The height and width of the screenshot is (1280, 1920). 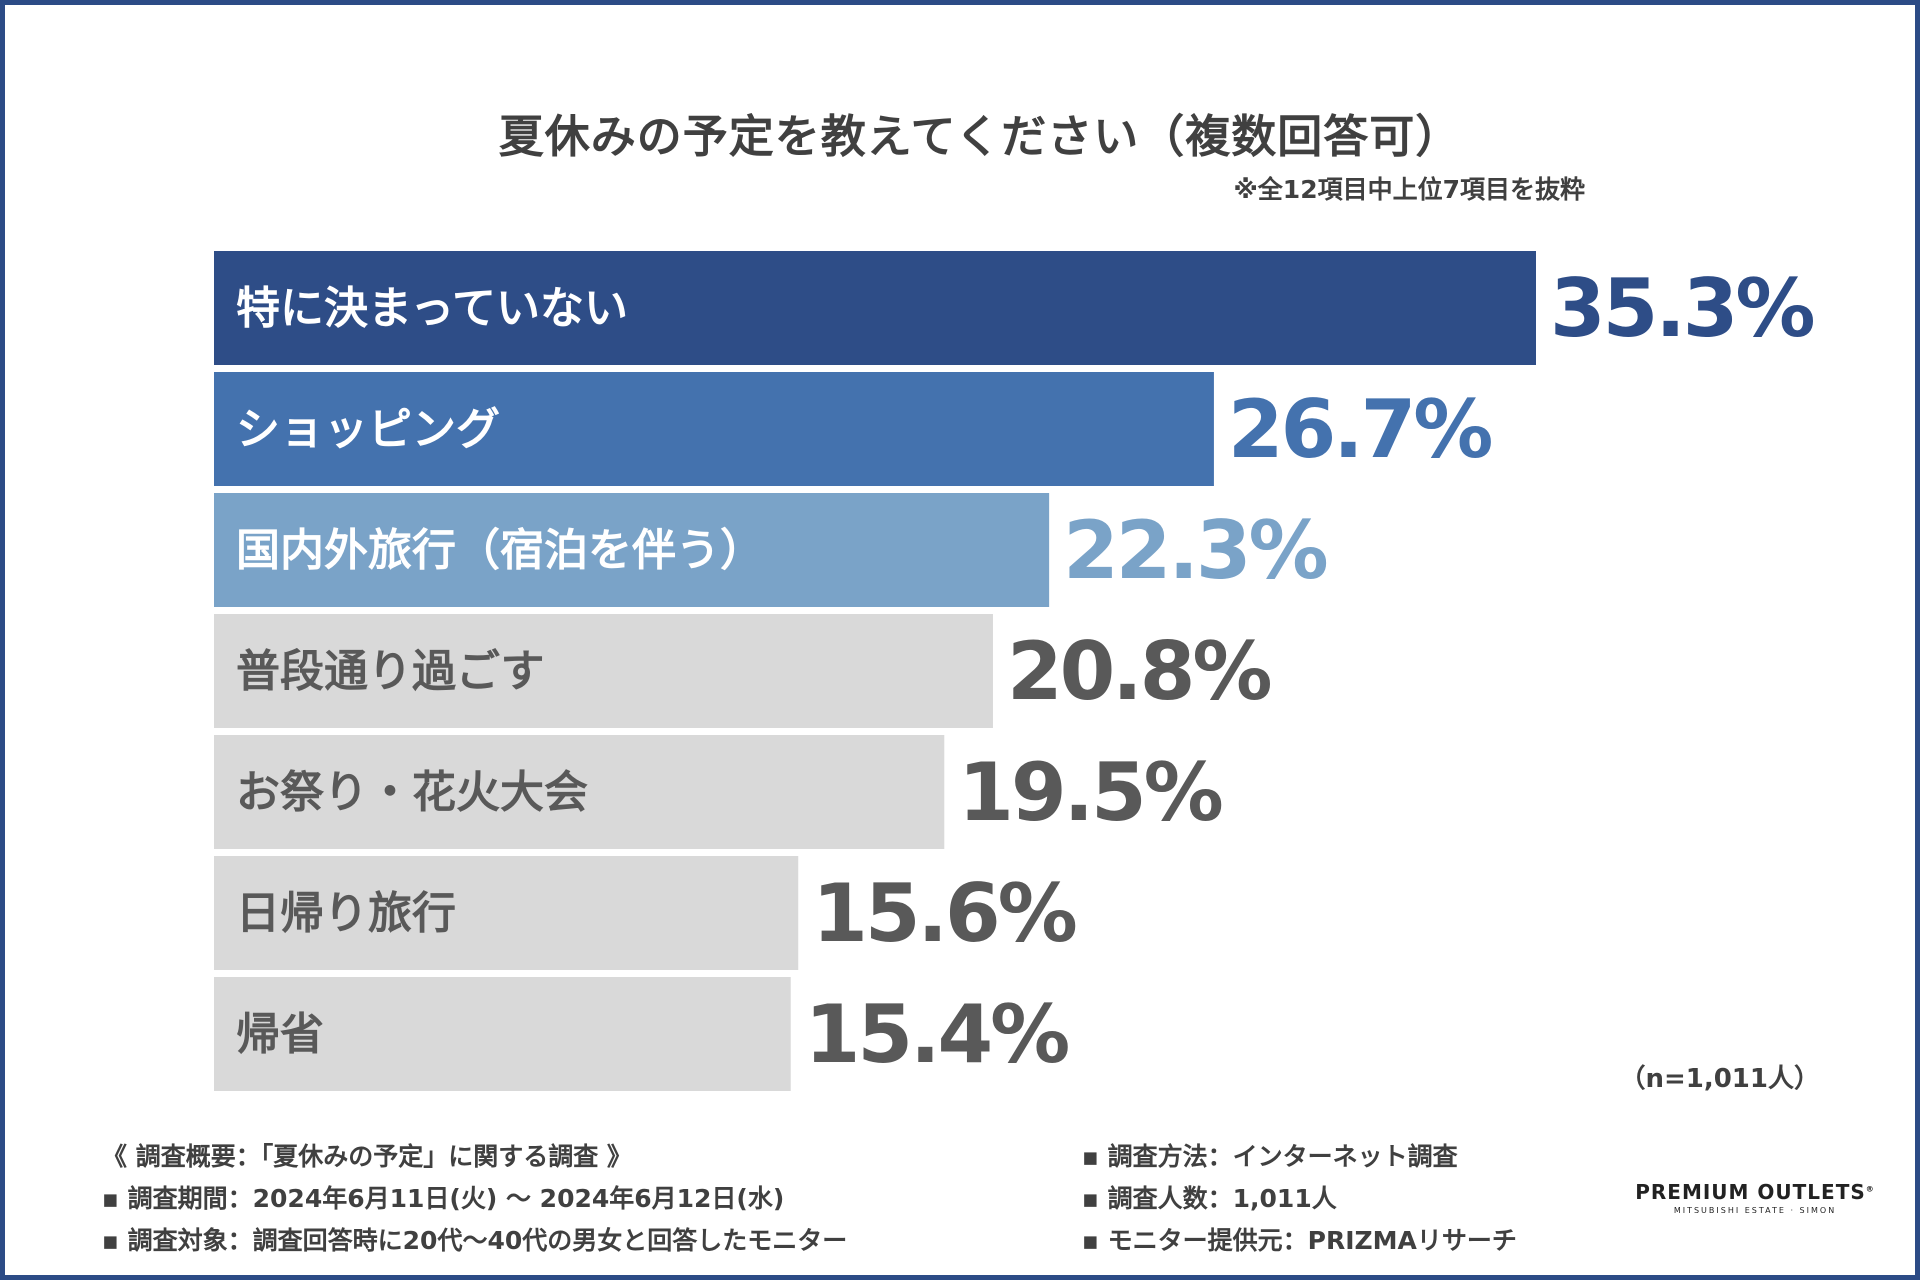 What do you see at coordinates (1755, 1210) in the screenshot?
I see `logo-subtext: MITSUBISHI ESTATE · SIMON` at bounding box center [1755, 1210].